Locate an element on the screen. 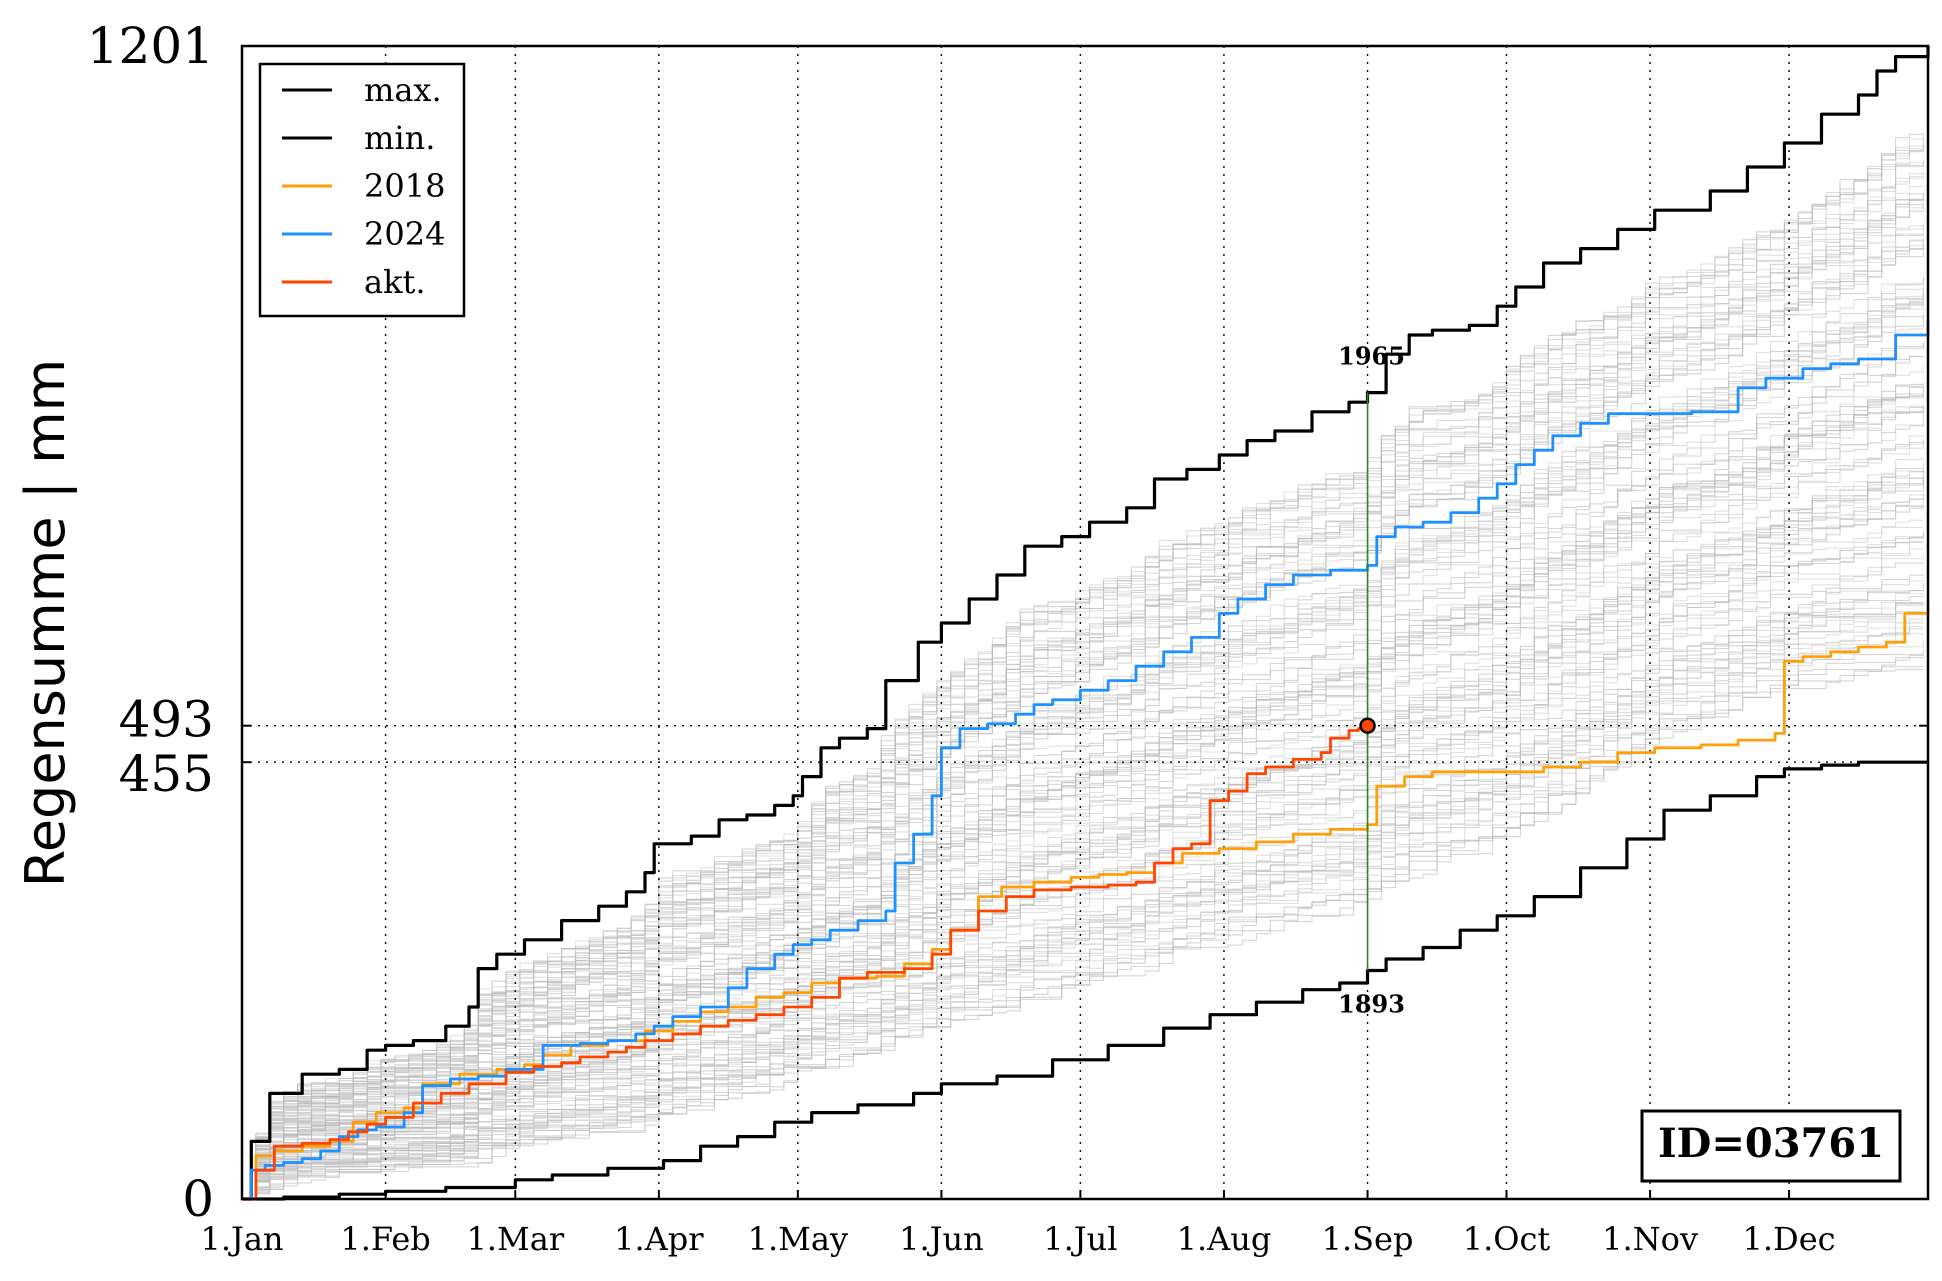 Image resolution: width=1942 pixels, height=1281 pixels. y-tick-label: 0 is located at coordinates (198, 1199).